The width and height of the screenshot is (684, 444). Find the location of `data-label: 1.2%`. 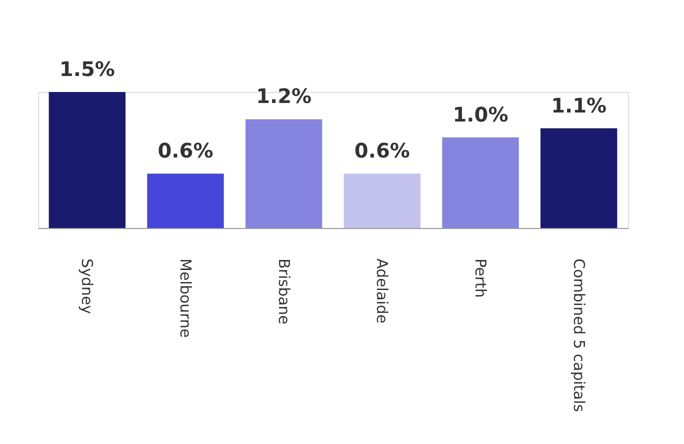

data-label: 1.2% is located at coordinates (284, 96).